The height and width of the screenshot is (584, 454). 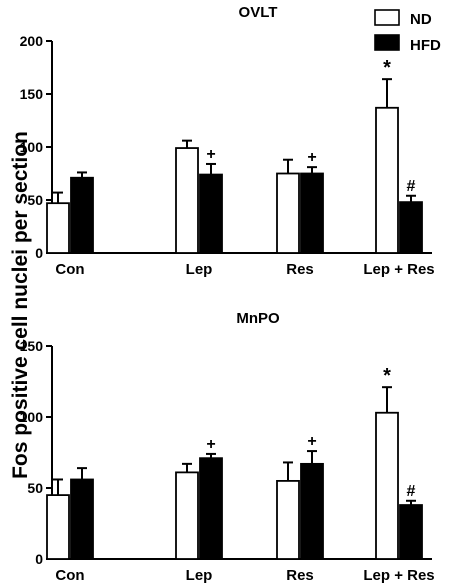 What do you see at coordinates (20, 305) in the screenshot?
I see `y-axis-label: Fos positive cell nuclei per section` at bounding box center [20, 305].